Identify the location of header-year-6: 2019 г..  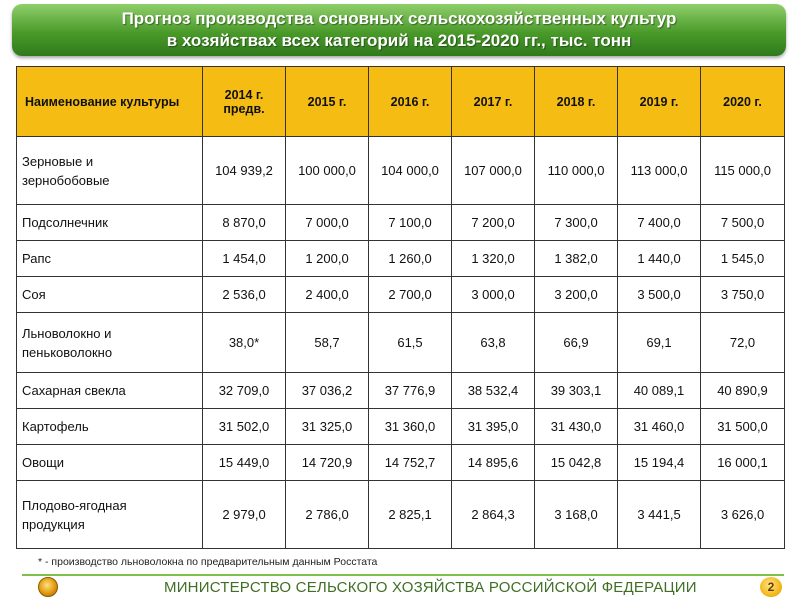
(659, 101).